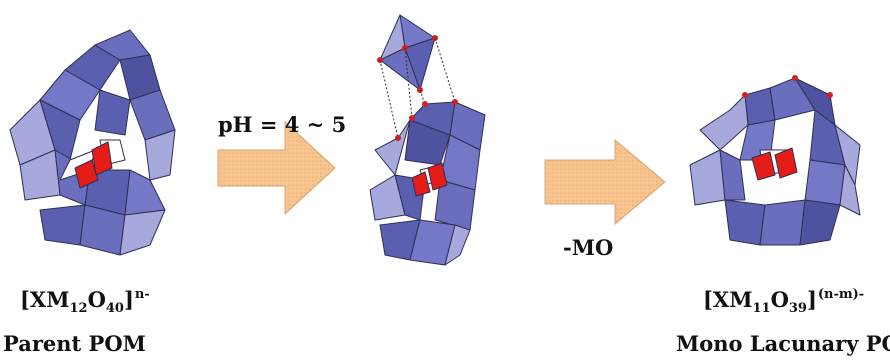  Describe the element at coordinates (407, 53) in the screenshot. I see `detached-octahedron` at that location.